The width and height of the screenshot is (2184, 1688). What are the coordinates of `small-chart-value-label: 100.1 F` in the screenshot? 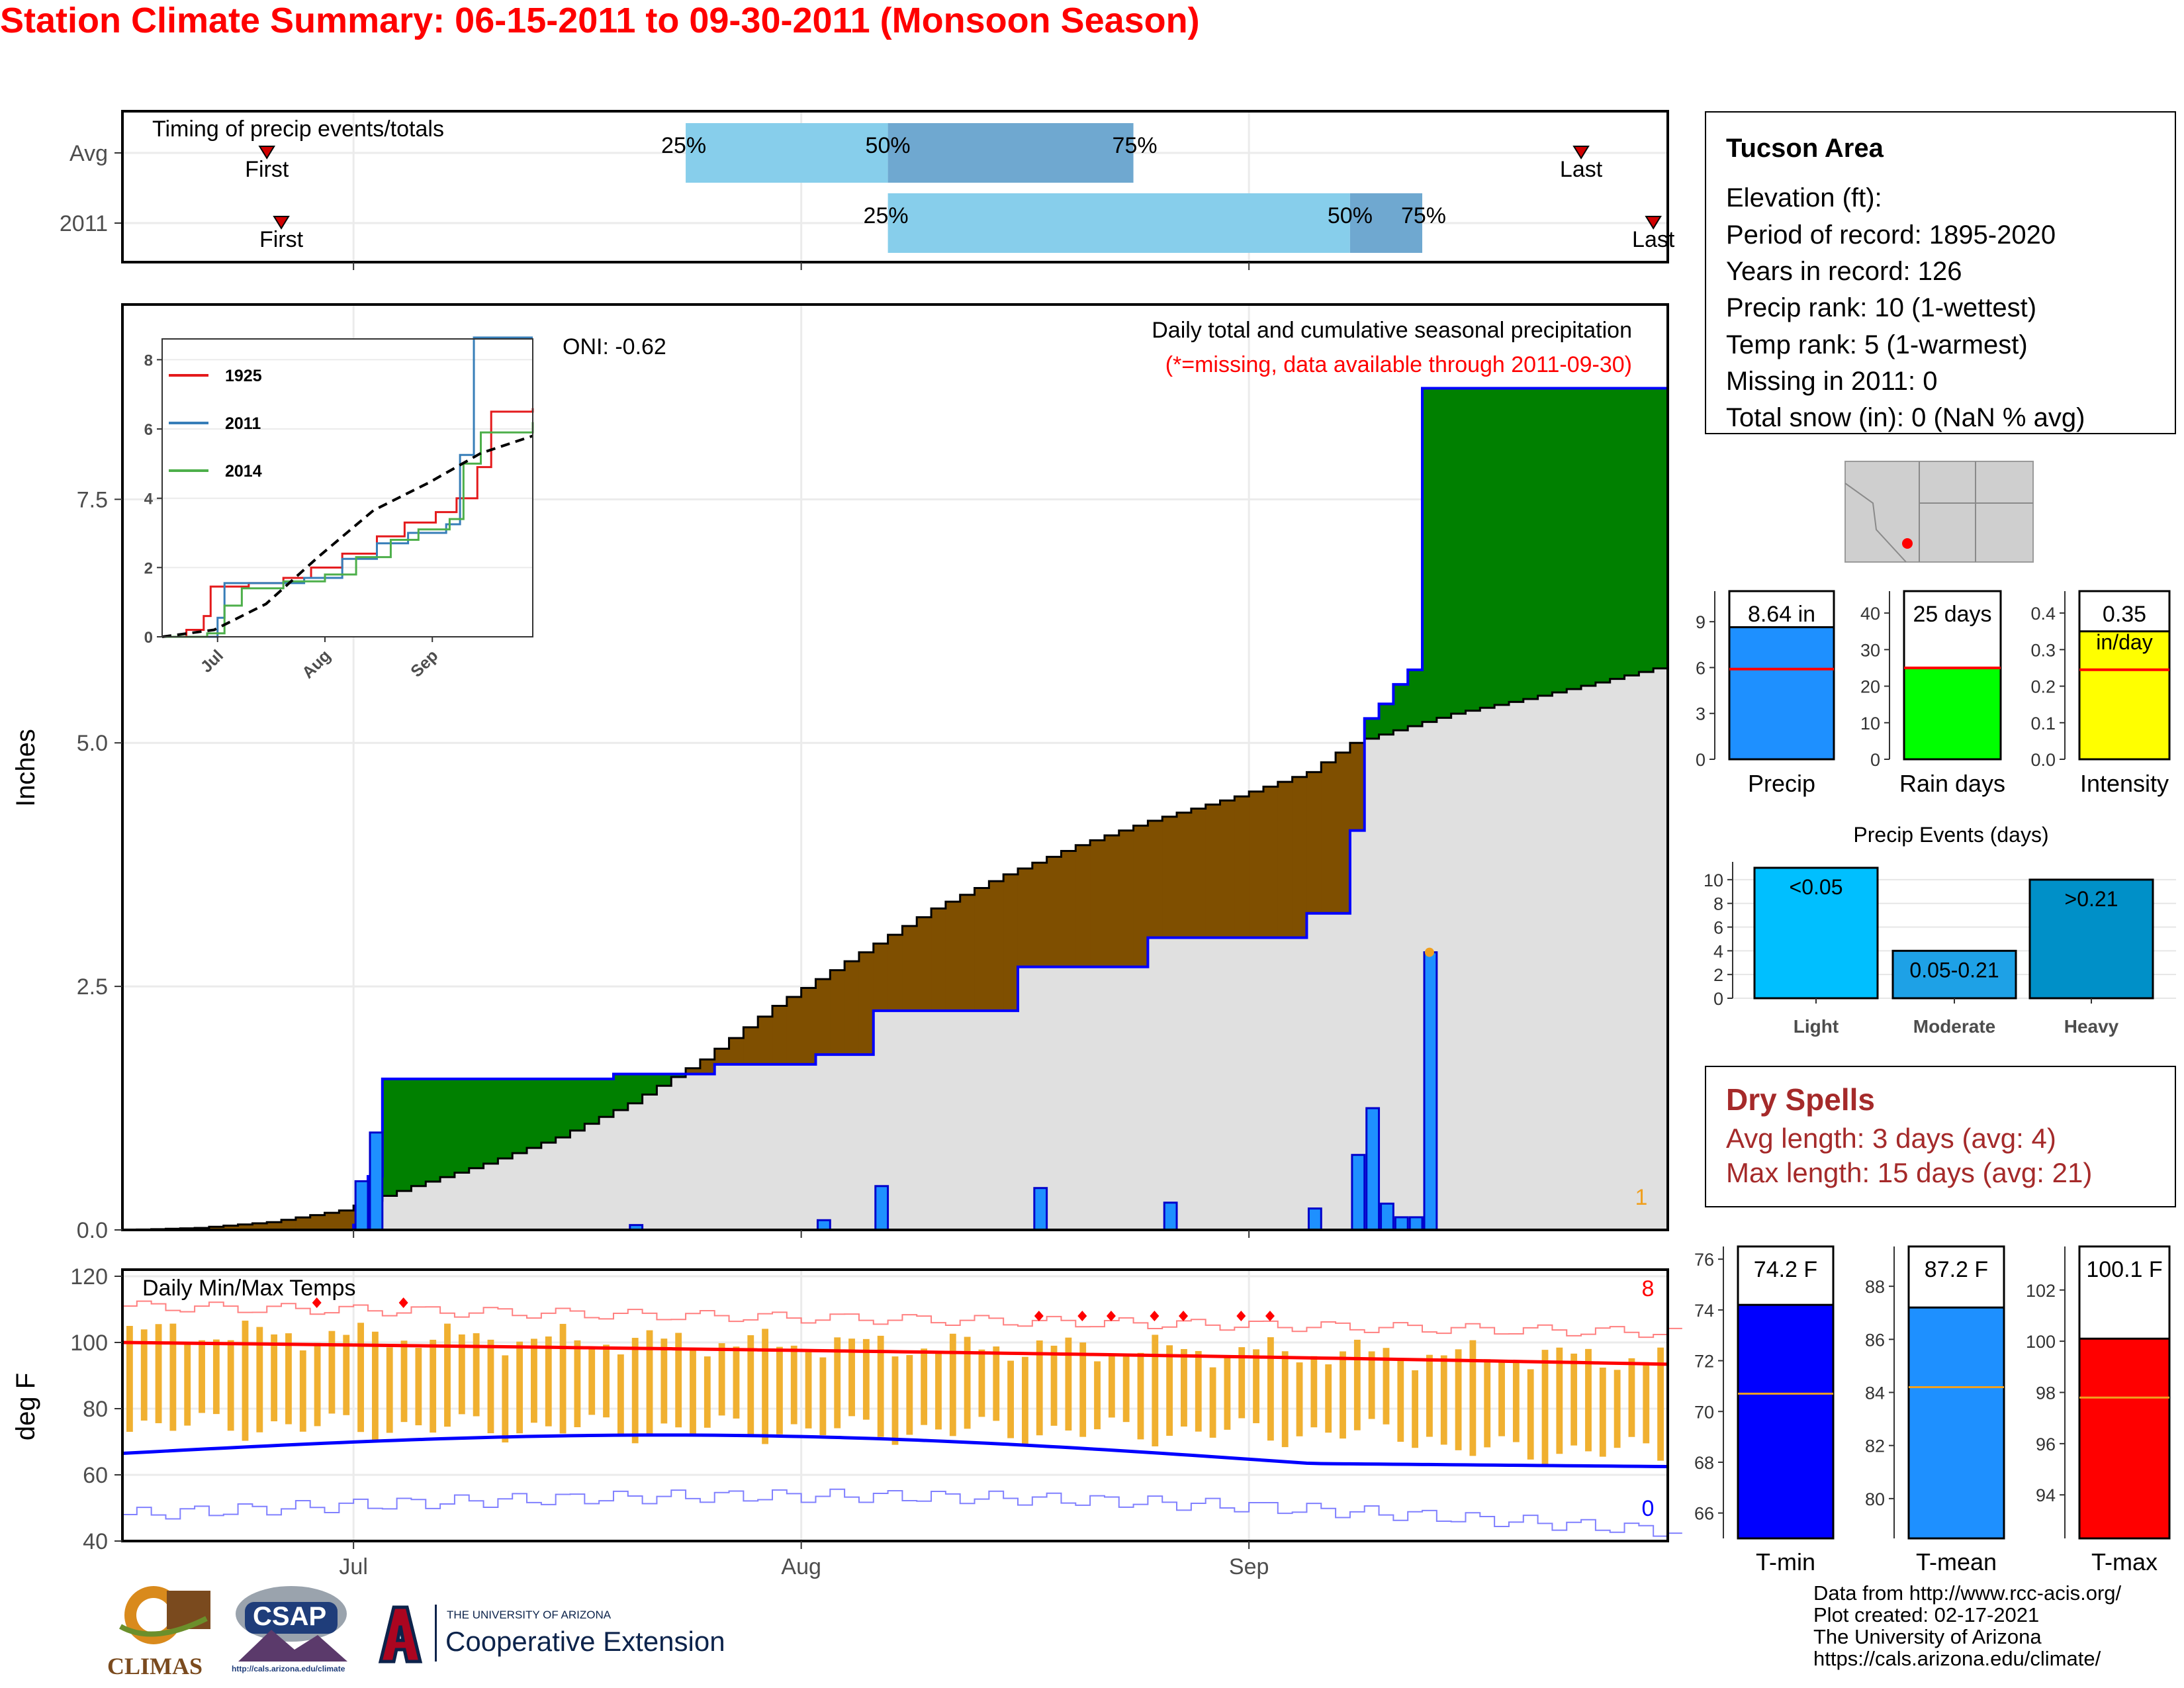 It's located at (2124, 1269).